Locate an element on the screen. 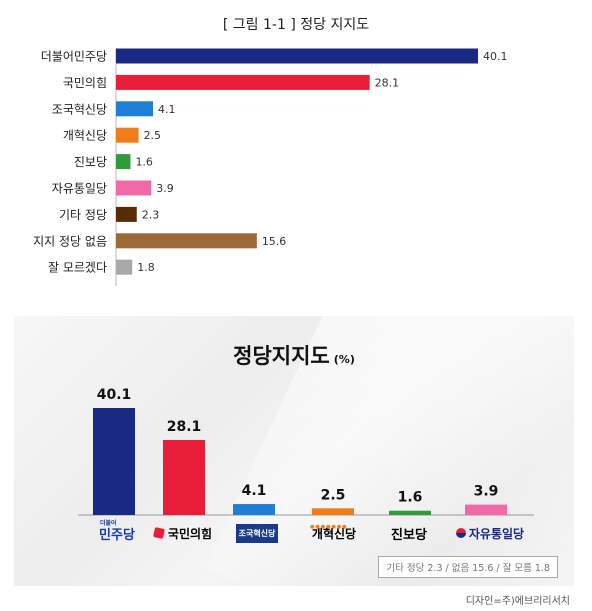 The image size is (592, 611). panel-title-text: 정당지지도 is located at coordinates (281, 356).